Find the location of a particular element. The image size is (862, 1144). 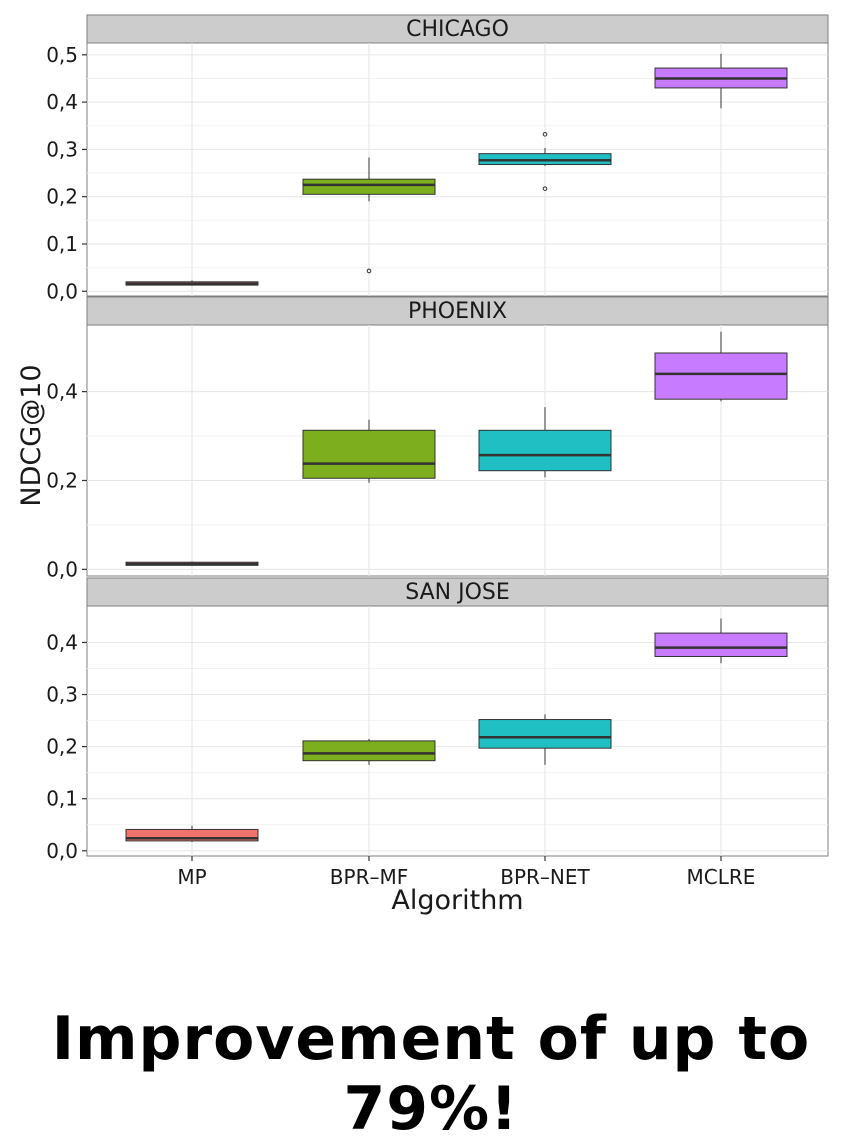

panel-title: SAN JOSE is located at coordinates (457, 592).